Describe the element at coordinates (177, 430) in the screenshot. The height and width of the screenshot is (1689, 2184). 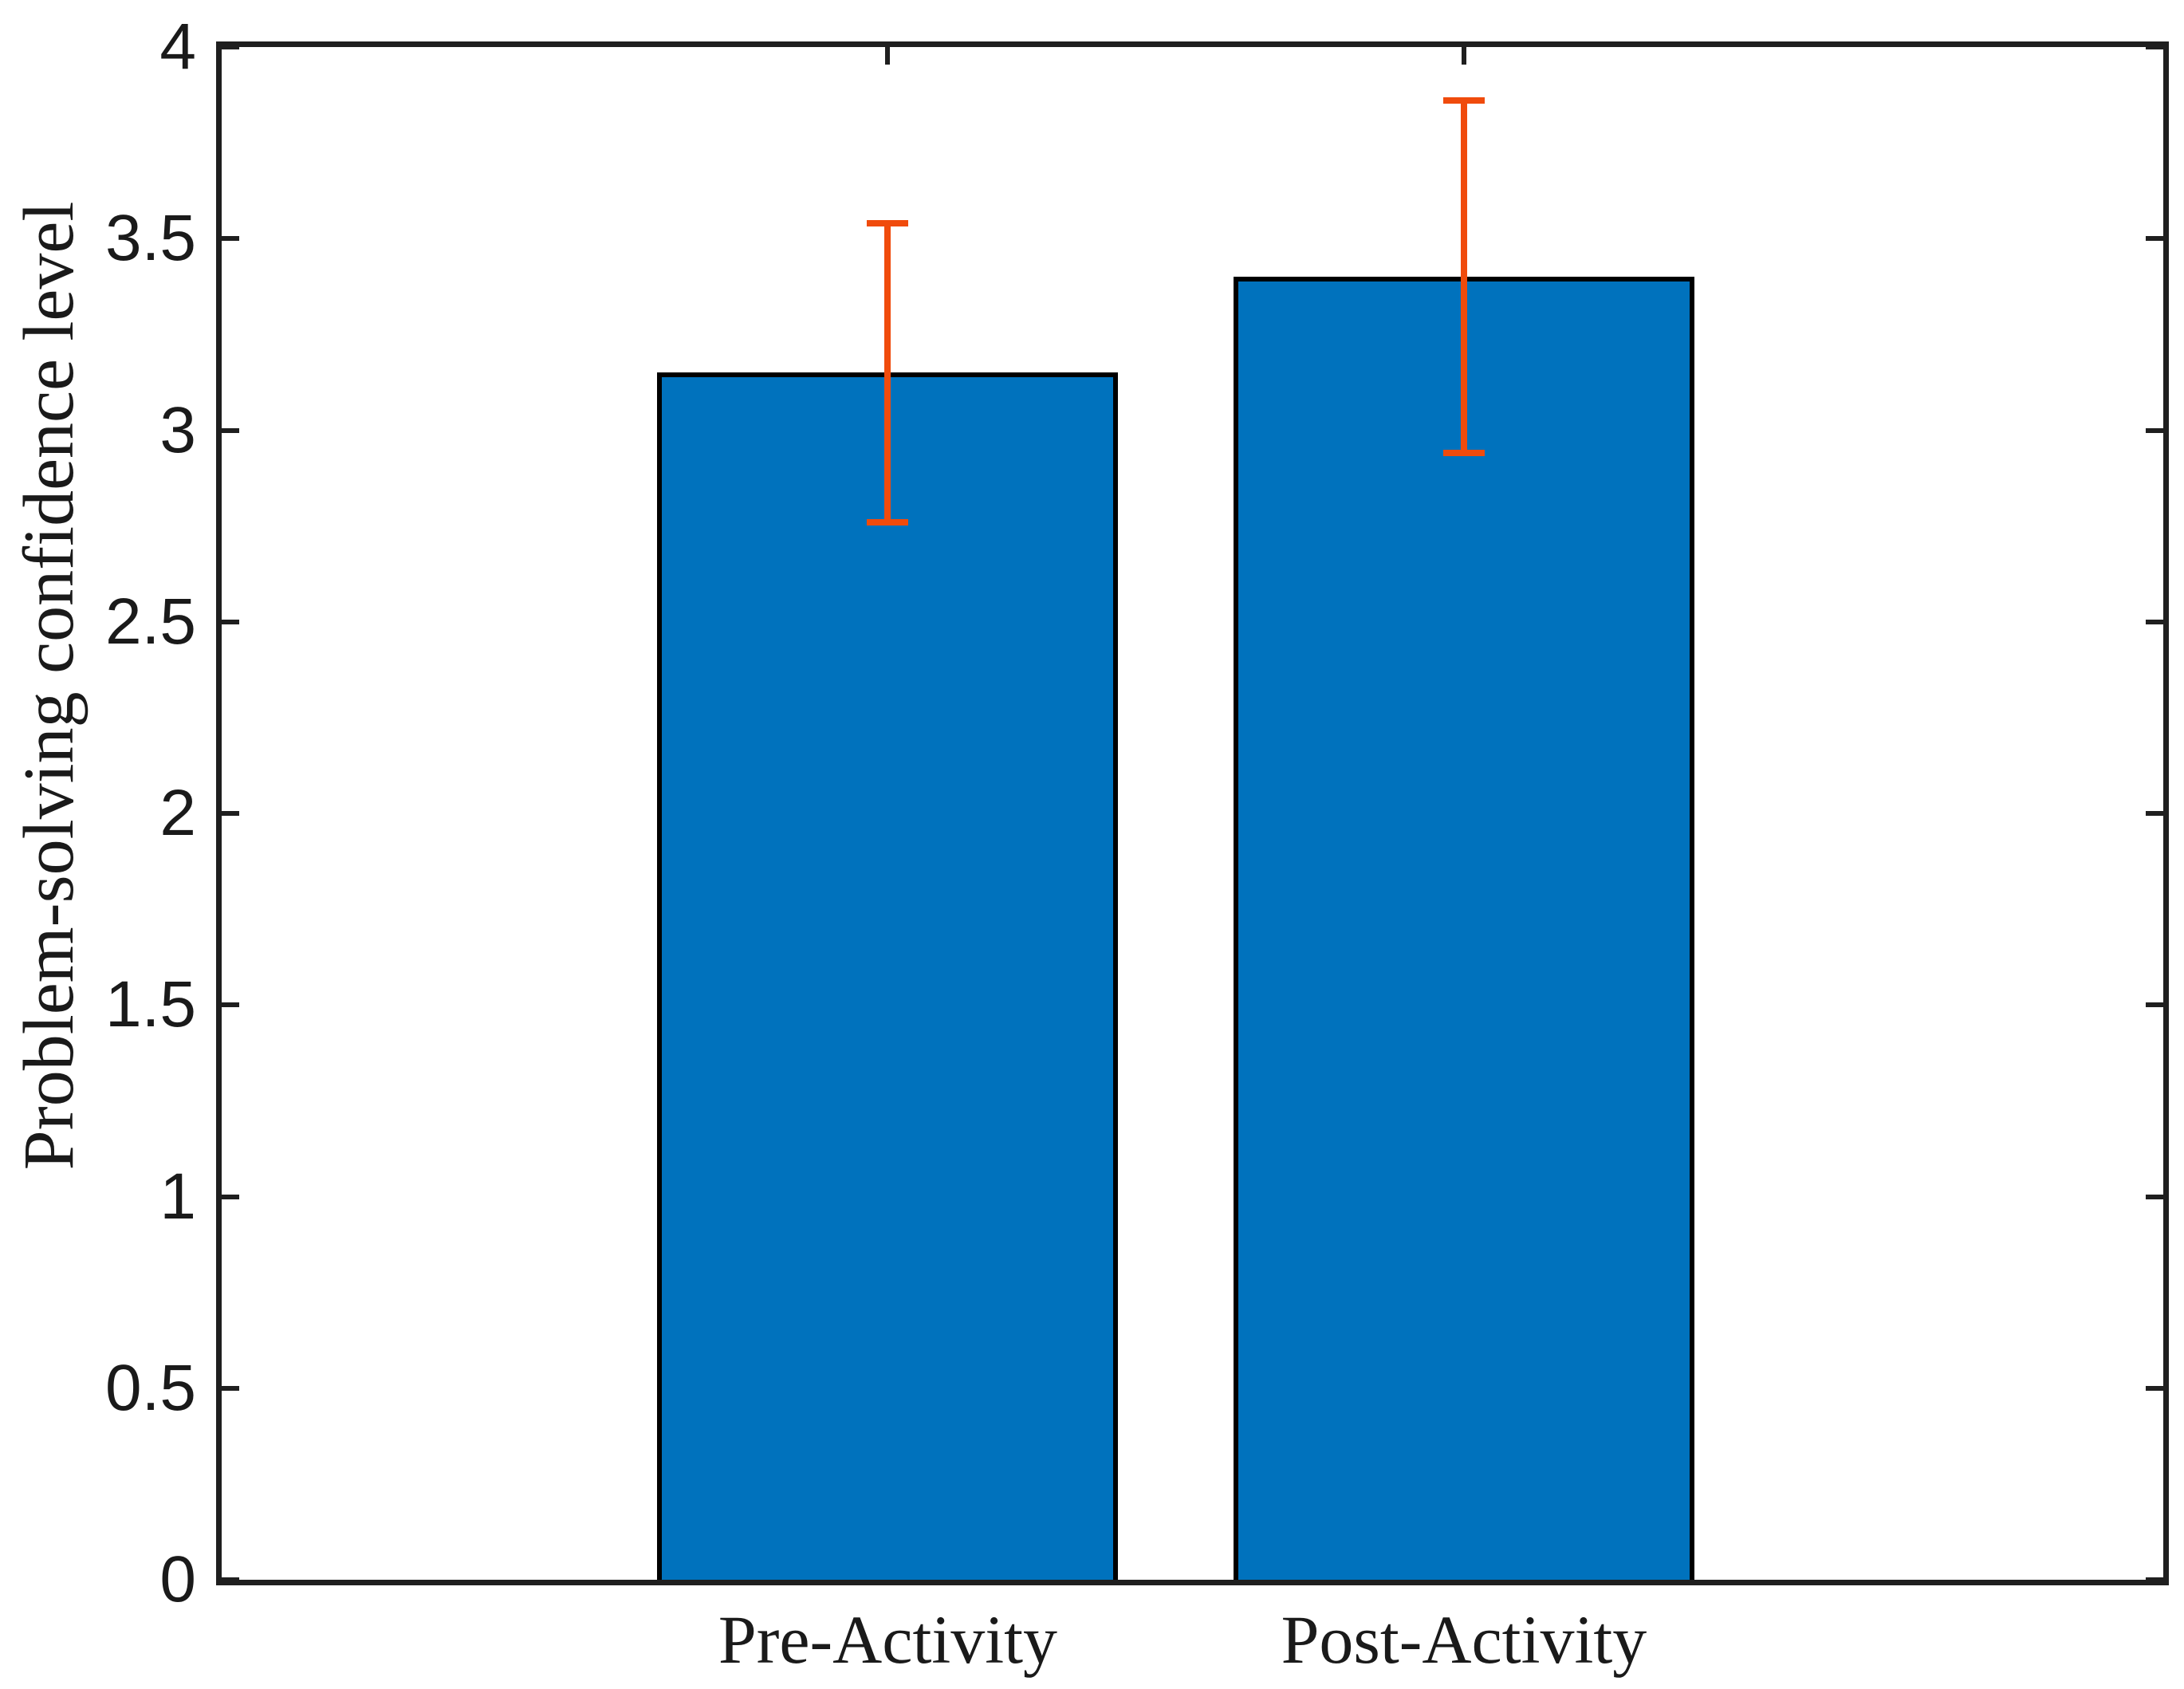
I see `y-tick-label: 3` at that location.